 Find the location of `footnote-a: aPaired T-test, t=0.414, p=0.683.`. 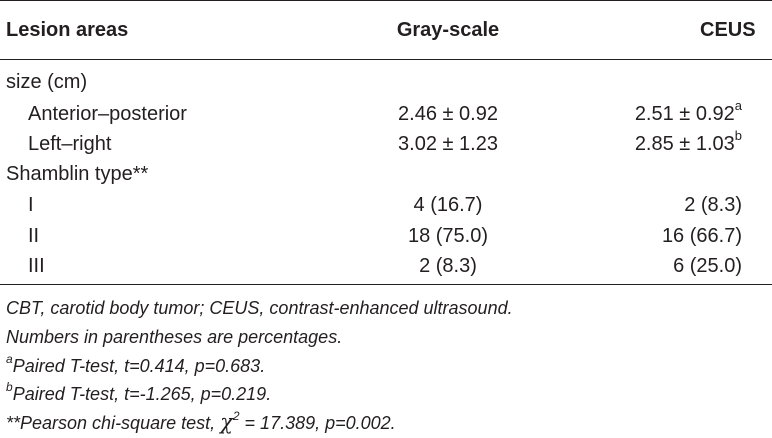

footnote-a: aPaired T-test, t=0.414, p=0.683. is located at coordinates (136, 364).